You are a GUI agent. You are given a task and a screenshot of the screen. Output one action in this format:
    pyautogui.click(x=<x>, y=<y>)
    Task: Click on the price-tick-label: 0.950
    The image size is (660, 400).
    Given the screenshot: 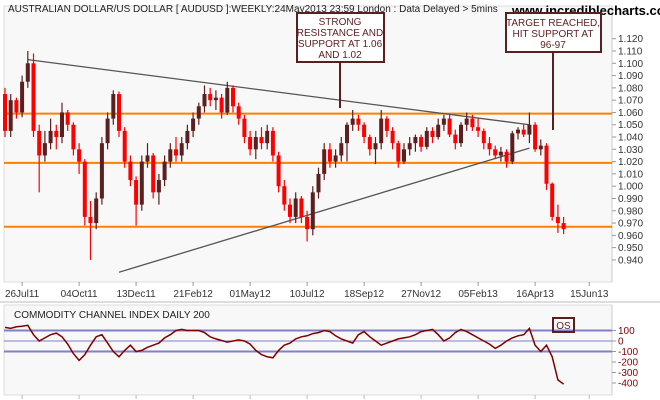 What is the action you would take?
    pyautogui.click(x=630, y=248)
    